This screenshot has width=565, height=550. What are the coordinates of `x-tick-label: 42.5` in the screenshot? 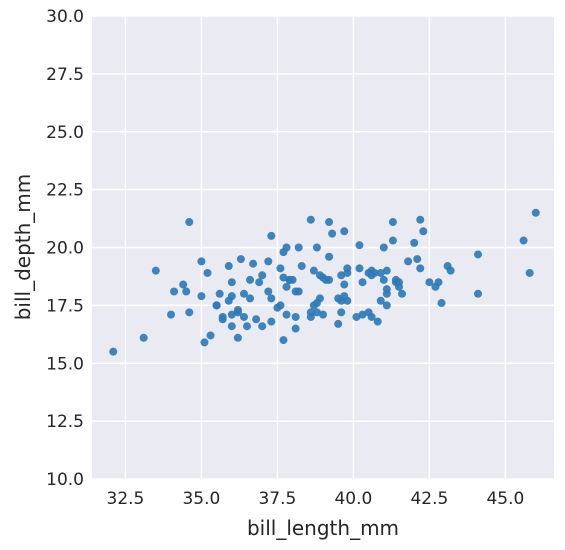 It's located at (429, 499).